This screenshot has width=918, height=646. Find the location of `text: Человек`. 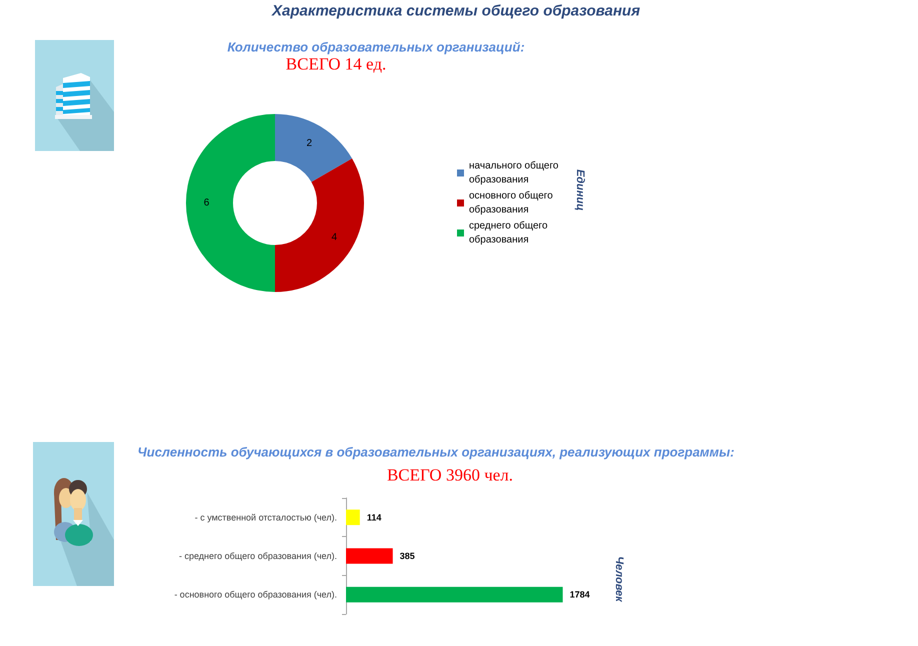

text: Человек is located at coordinates (619, 580).